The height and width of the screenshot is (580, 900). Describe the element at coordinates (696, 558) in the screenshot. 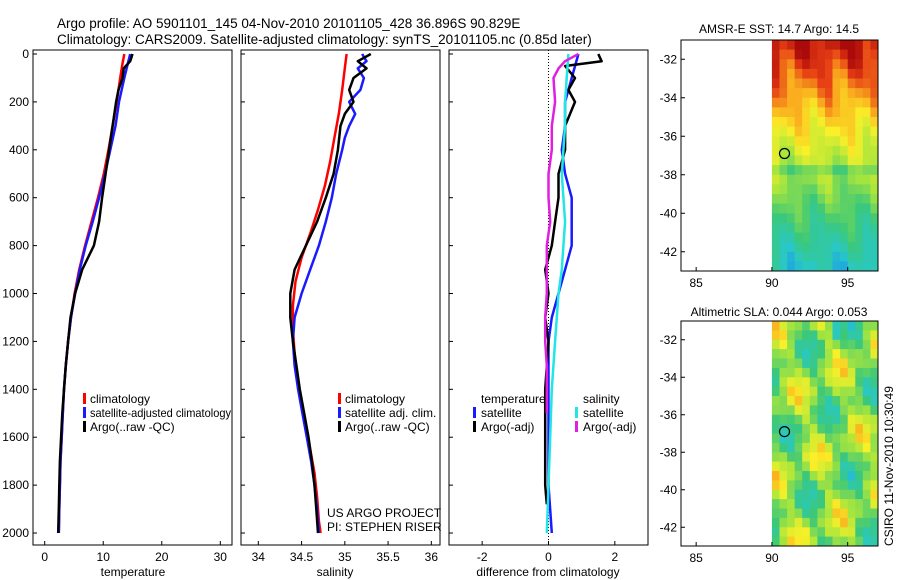

I see `x-tick-label: 85` at that location.